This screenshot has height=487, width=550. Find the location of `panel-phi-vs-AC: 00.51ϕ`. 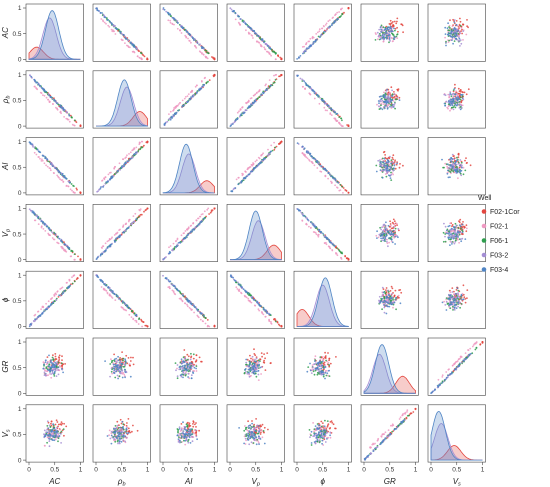

panel-phi-vs-AC: 00.51ϕ is located at coordinates (42, 300).